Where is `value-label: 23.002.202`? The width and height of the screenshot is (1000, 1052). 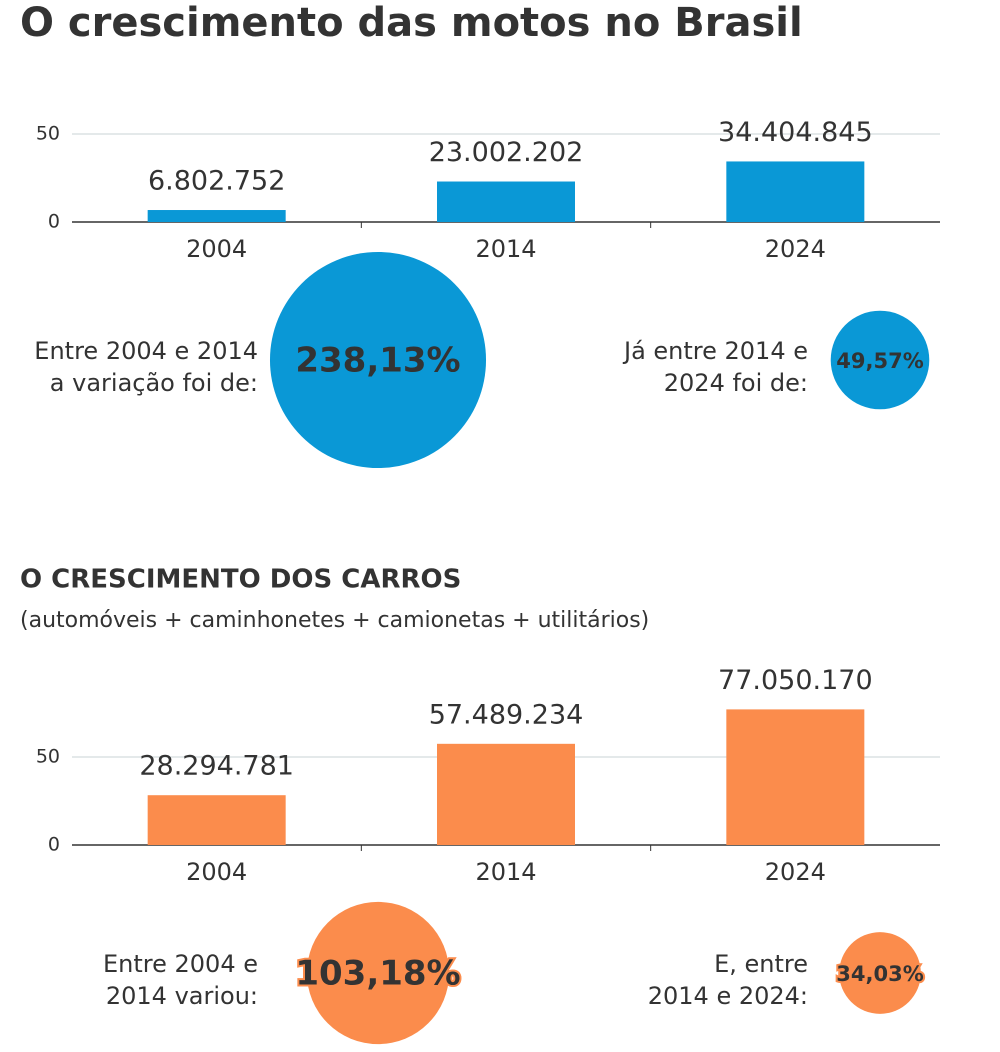 value-label: 23.002.202 is located at coordinates (506, 152).